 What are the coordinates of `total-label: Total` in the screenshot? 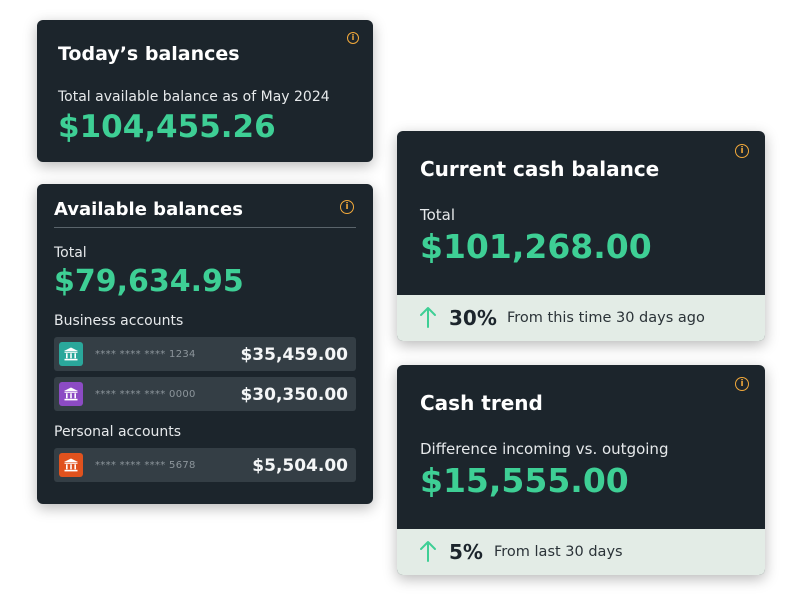 It's located at (70, 253).